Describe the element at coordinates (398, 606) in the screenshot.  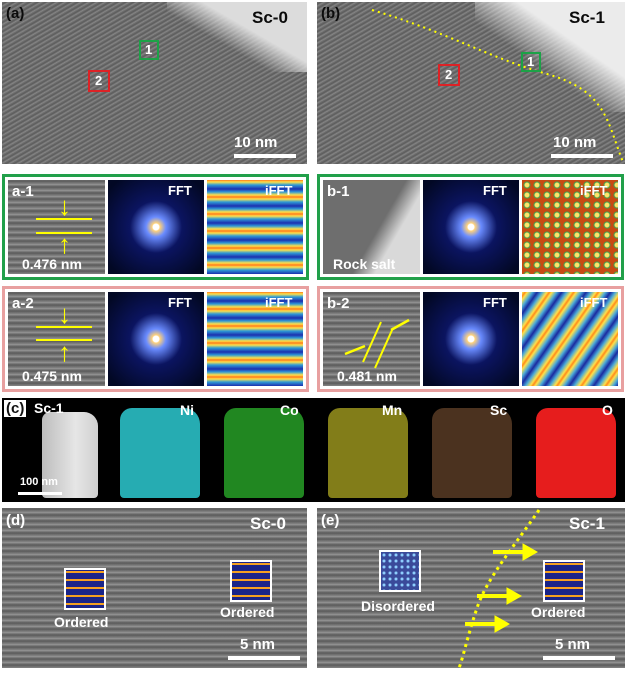
I see `panel-e-label-left: Disordered` at that location.